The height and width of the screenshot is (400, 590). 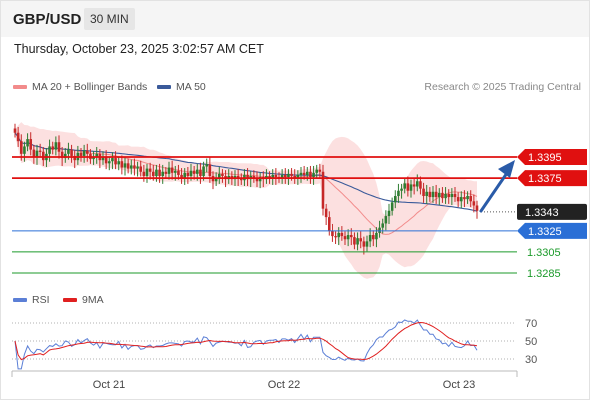 What do you see at coordinates (502, 87) in the screenshot?
I see `credit-text: Research © 2025 Trading Central` at bounding box center [502, 87].